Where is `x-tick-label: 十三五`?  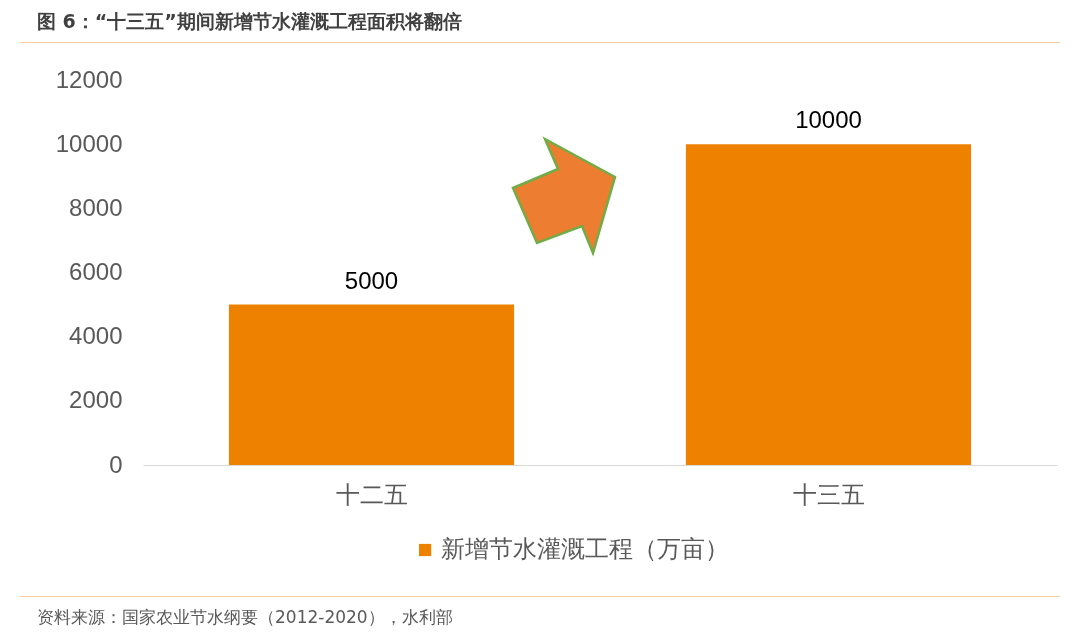 x-tick-label: 十三五 is located at coordinates (828, 494).